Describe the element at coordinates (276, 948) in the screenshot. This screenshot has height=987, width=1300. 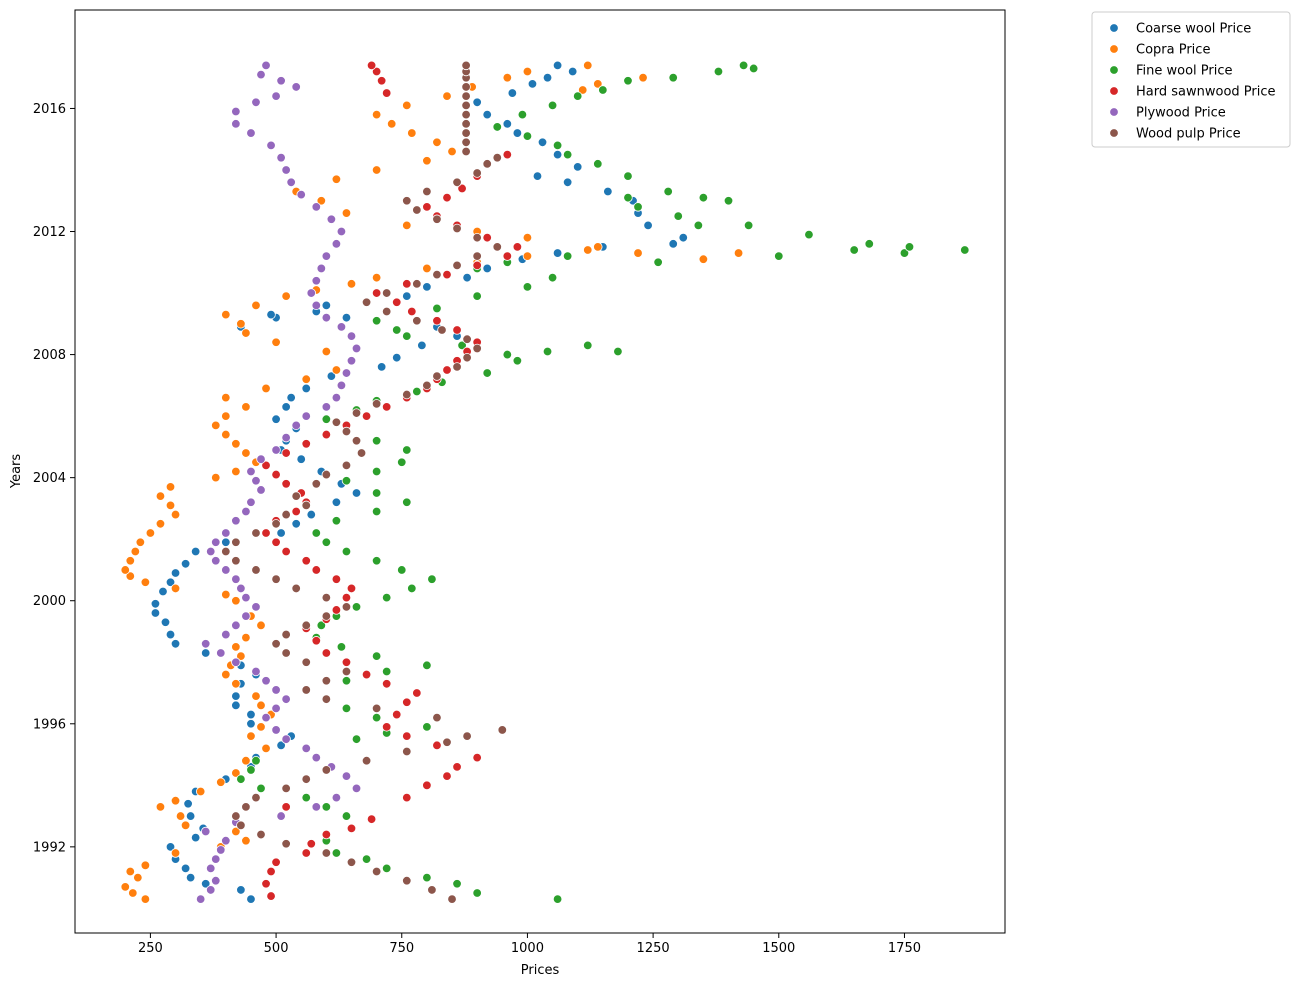
I see `x-tick-label: 500` at that location.